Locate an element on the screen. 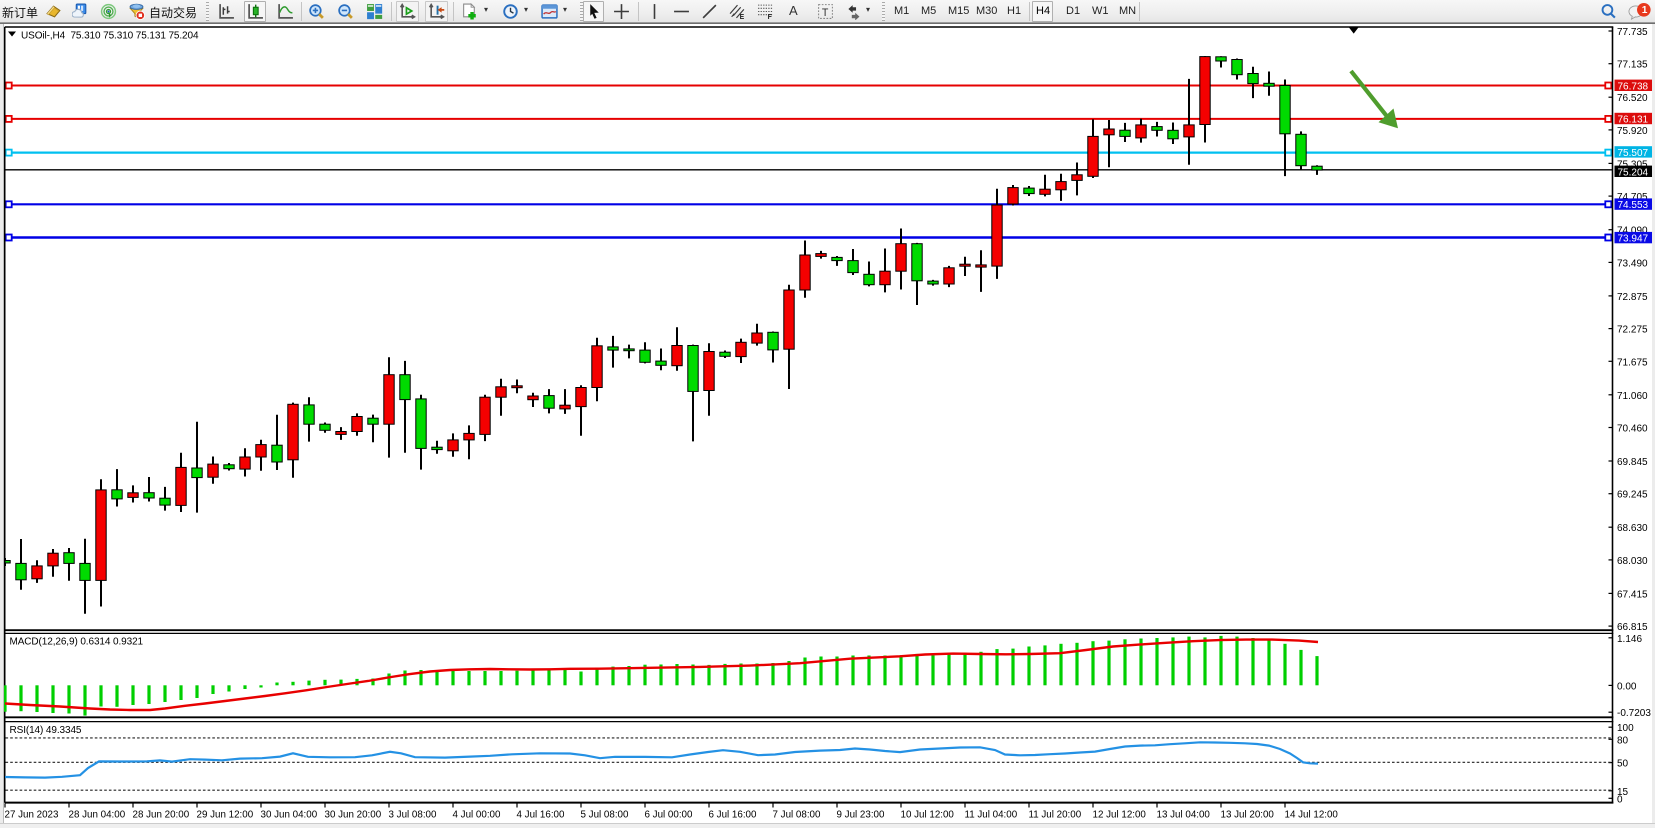 This screenshot has height=828, width=1655. svg-text: 75.305 is located at coordinates (1632, 164).